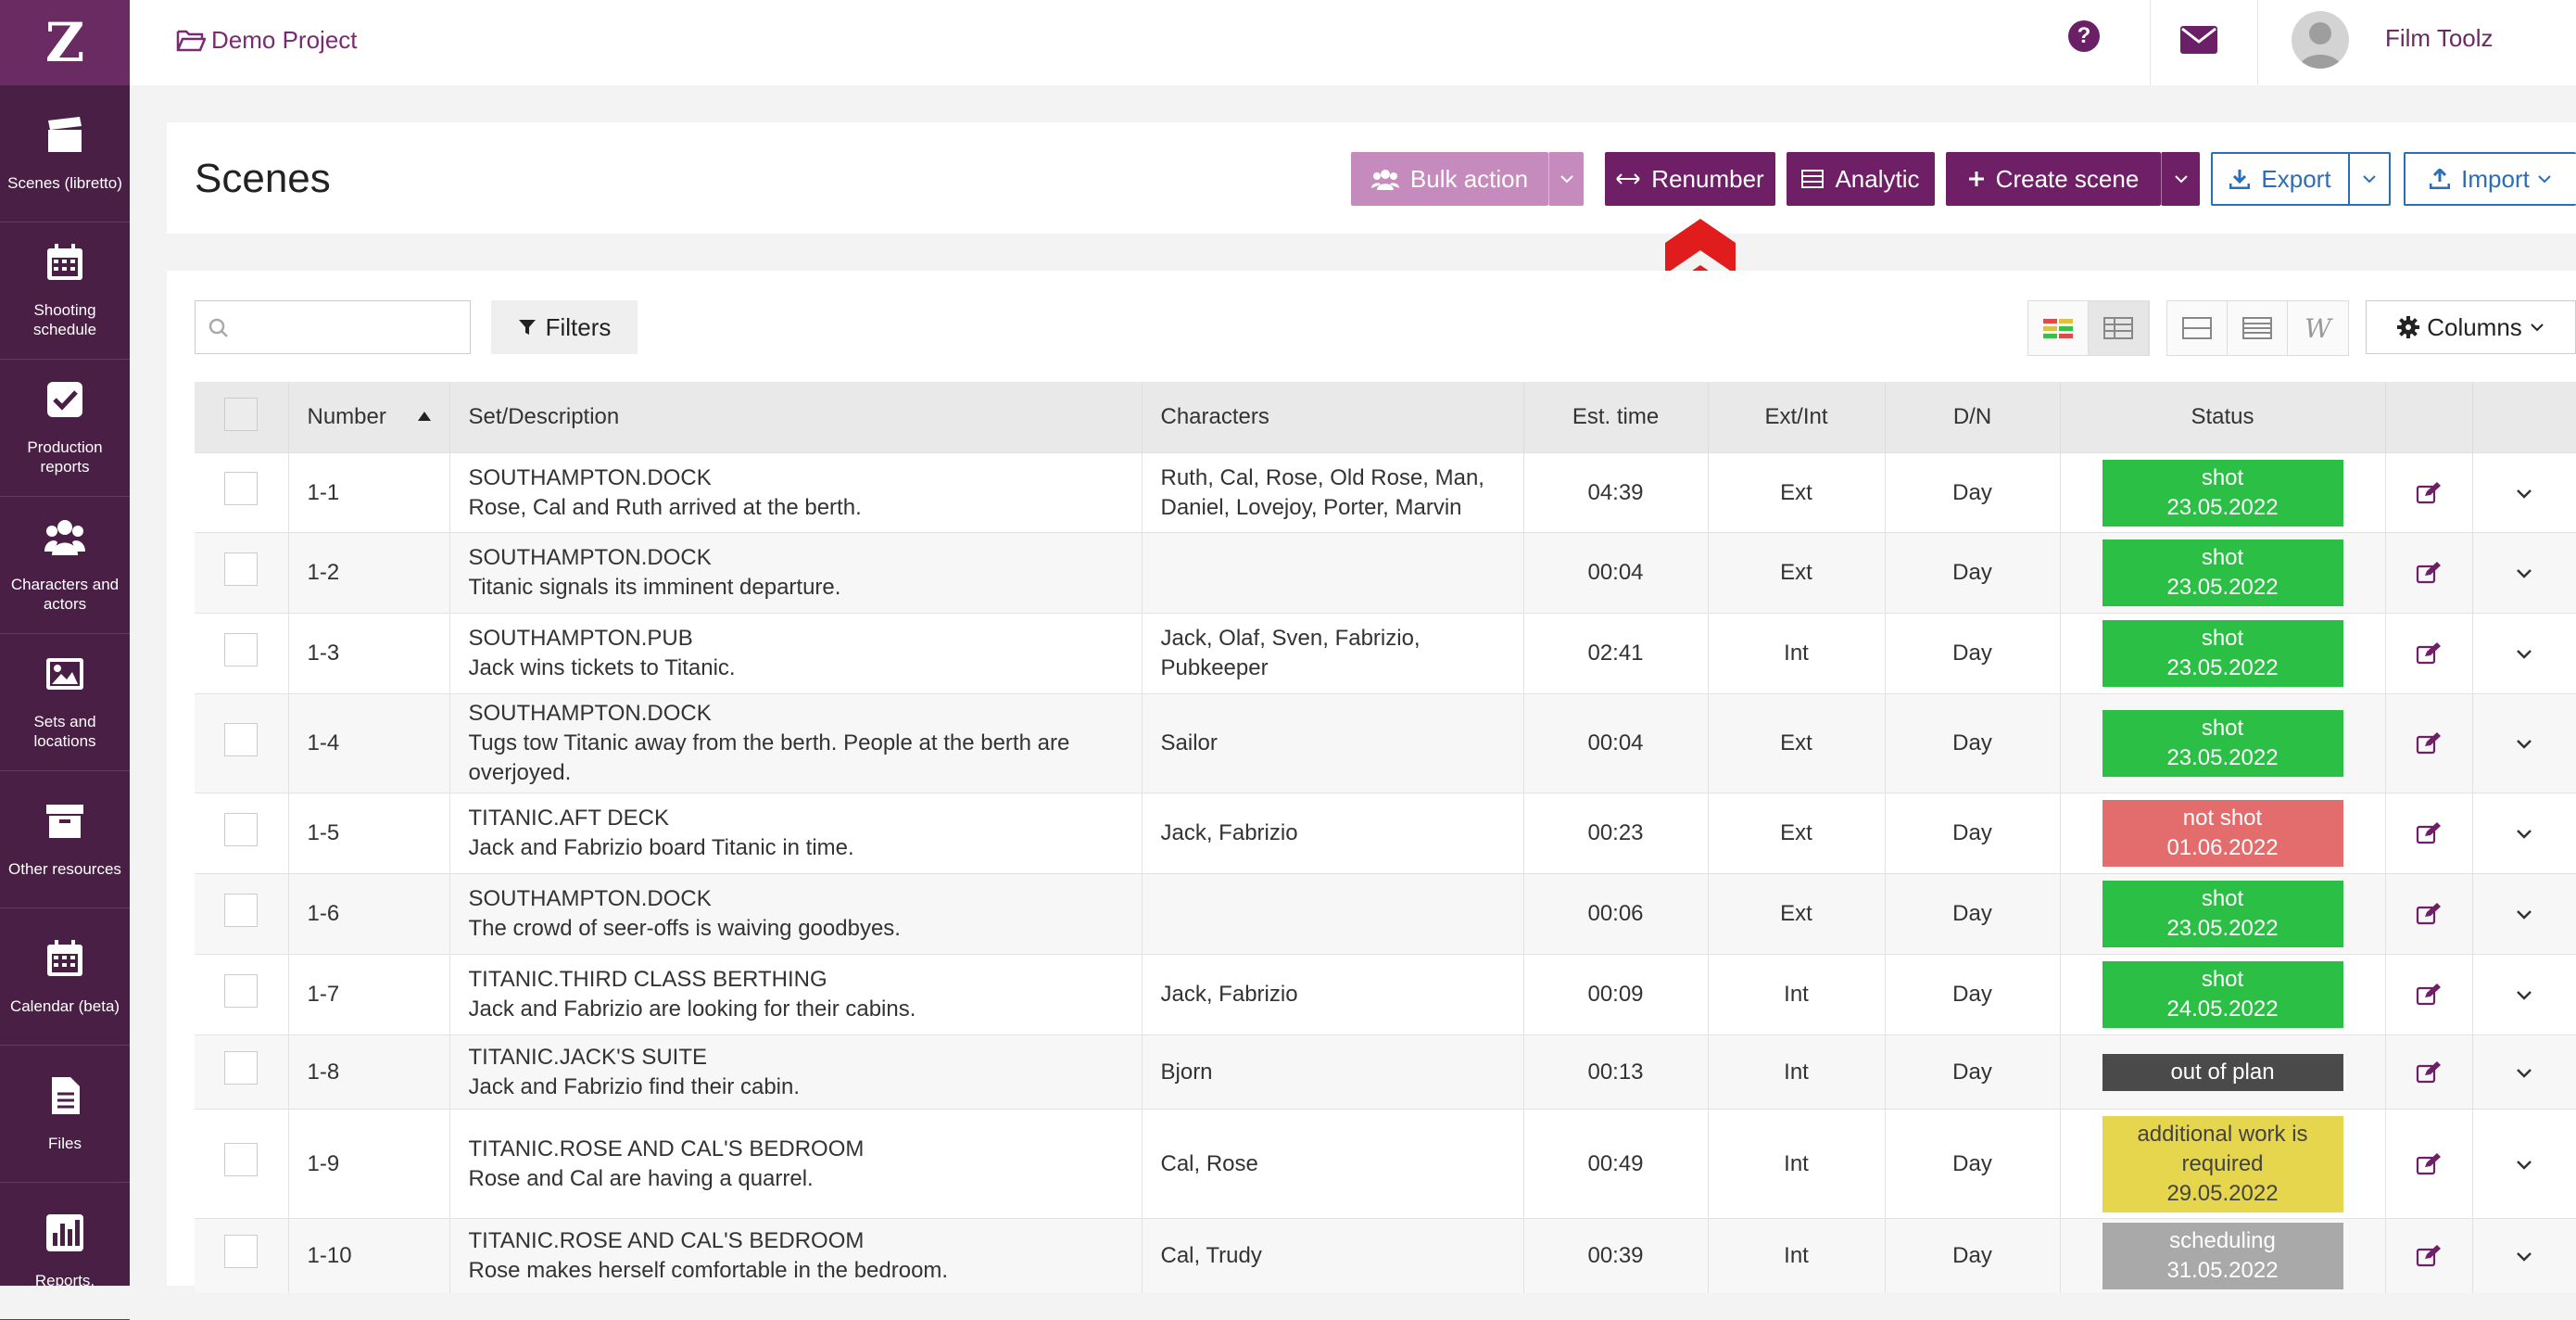 The width and height of the screenshot is (2576, 1320). I want to click on sidebar-item-calendar-beta: Calendar (beta), so click(65, 977).